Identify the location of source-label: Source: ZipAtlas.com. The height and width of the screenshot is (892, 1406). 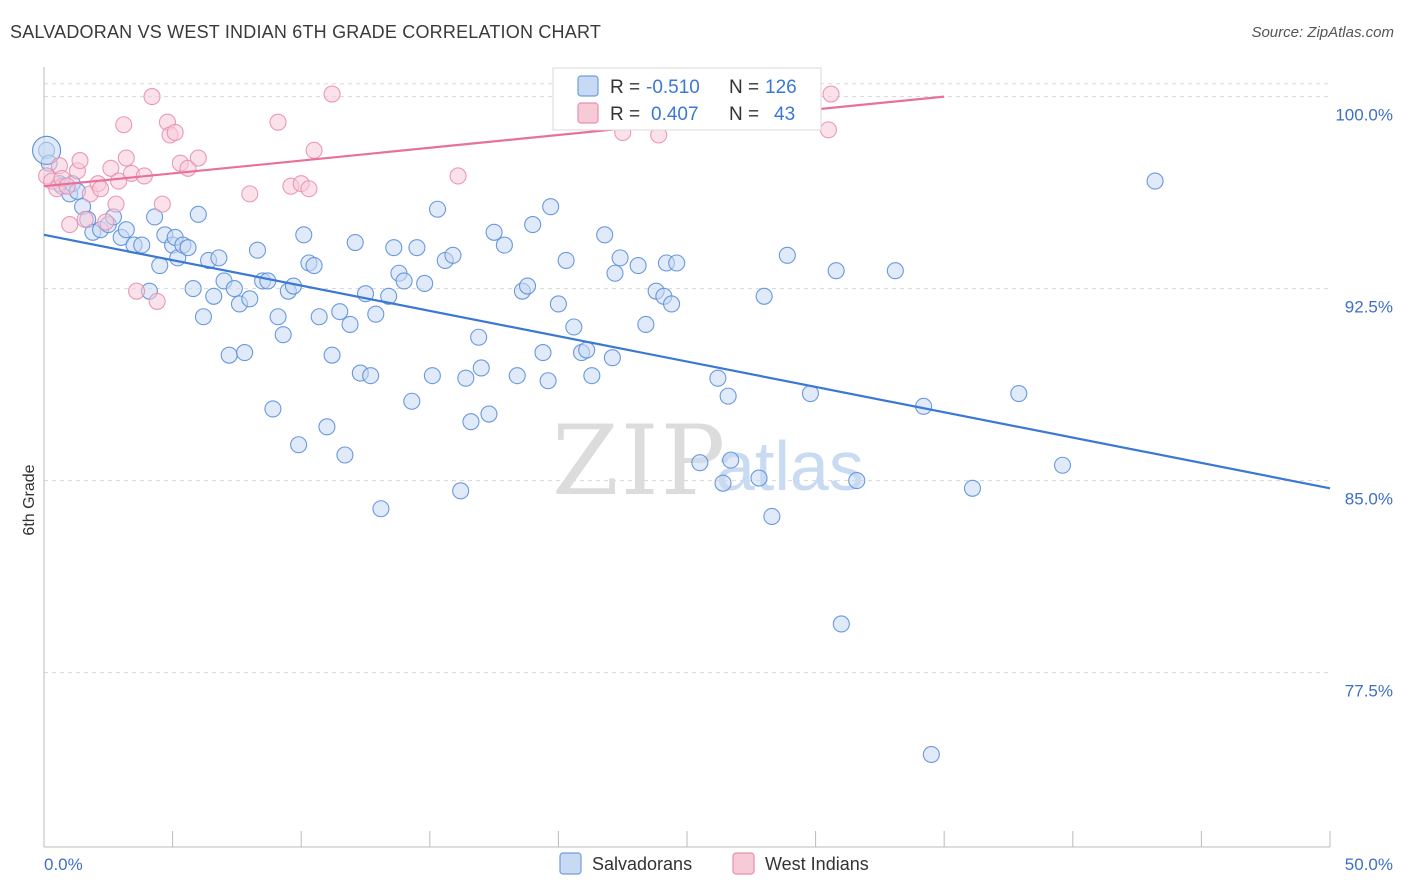
(1322, 32).